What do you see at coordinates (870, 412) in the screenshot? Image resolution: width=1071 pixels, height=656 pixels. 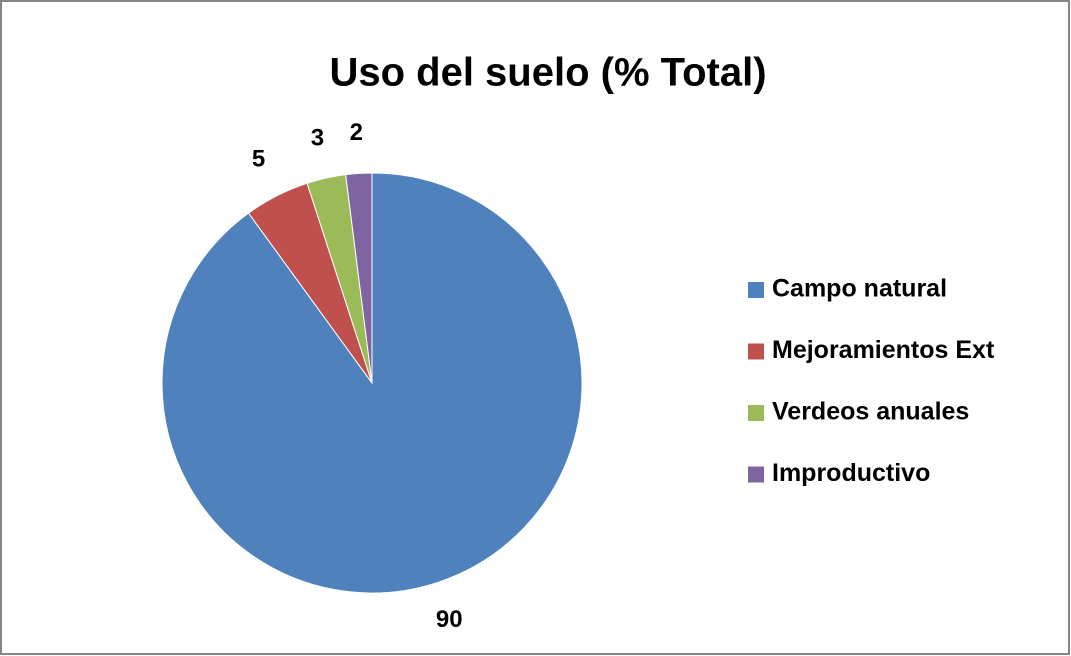 I see `legend-label: Verdeos anuales` at bounding box center [870, 412].